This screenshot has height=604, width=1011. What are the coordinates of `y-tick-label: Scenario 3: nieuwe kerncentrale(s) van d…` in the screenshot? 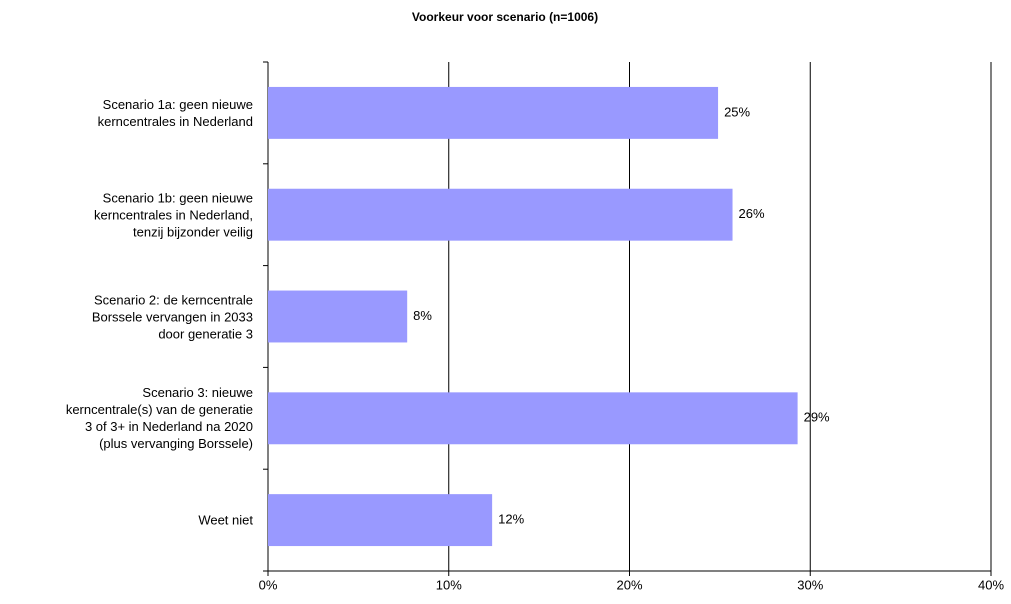 It's located at (159, 418).